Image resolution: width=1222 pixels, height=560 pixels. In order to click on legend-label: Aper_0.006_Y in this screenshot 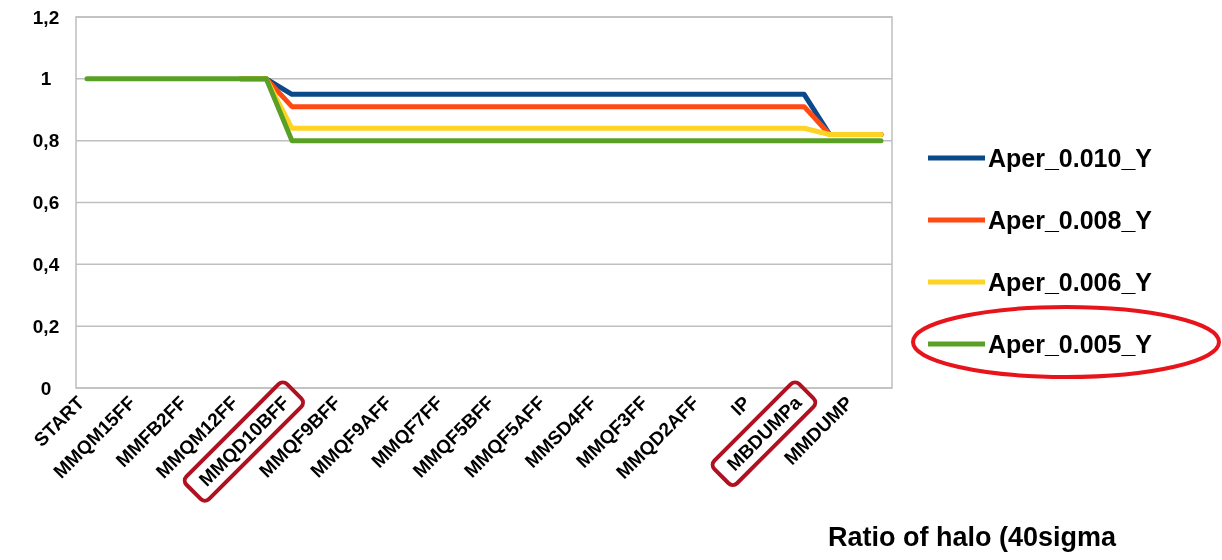, I will do `click(1070, 282)`.